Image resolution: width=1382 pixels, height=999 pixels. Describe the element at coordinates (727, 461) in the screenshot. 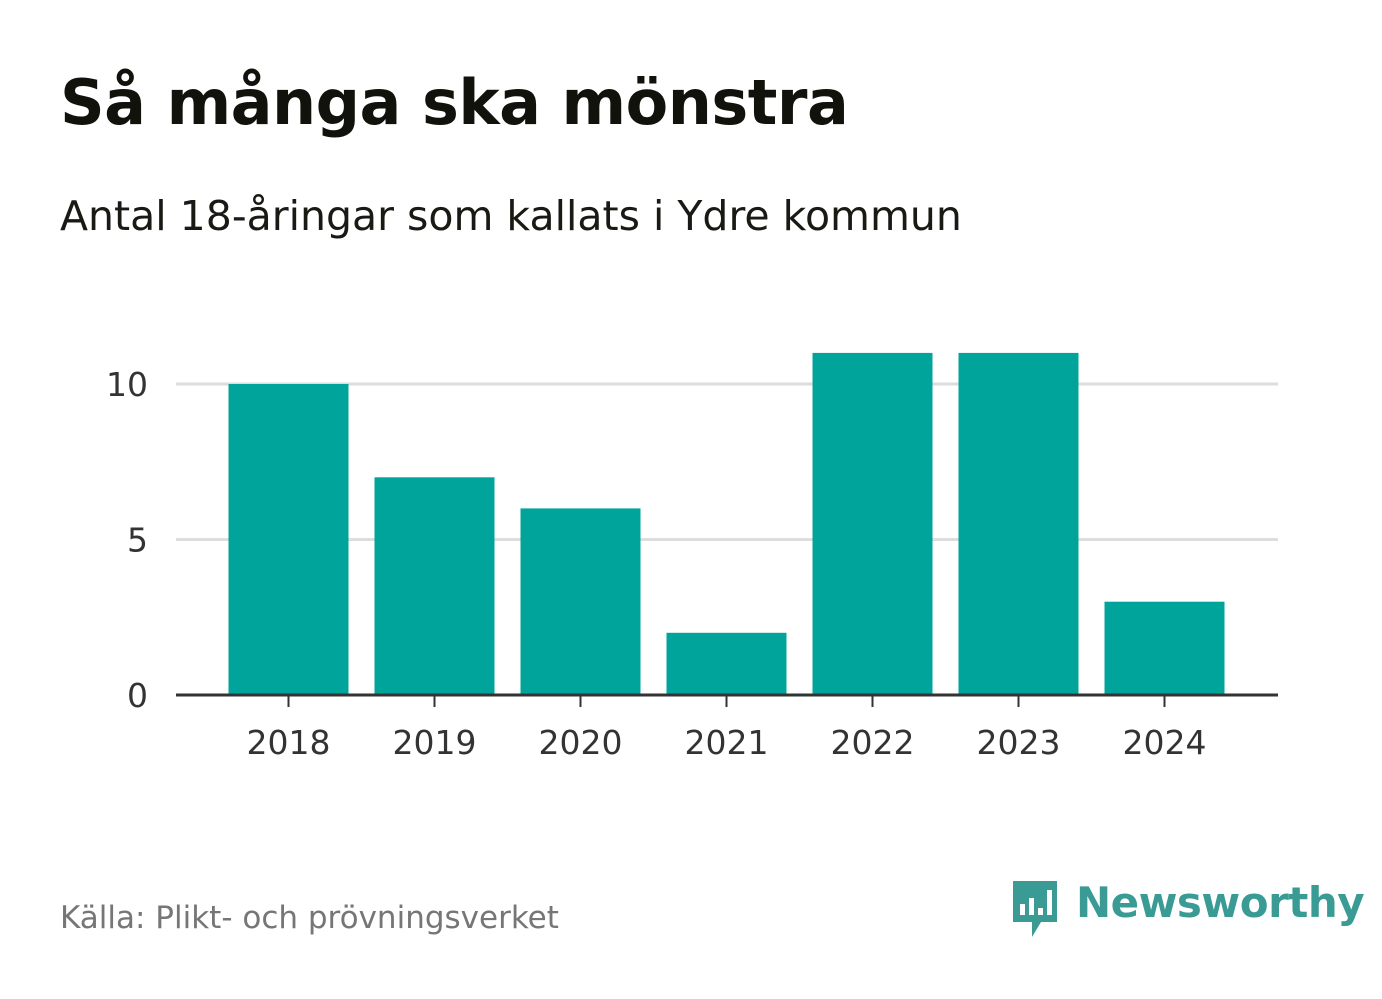

I see `grid-lines` at that location.